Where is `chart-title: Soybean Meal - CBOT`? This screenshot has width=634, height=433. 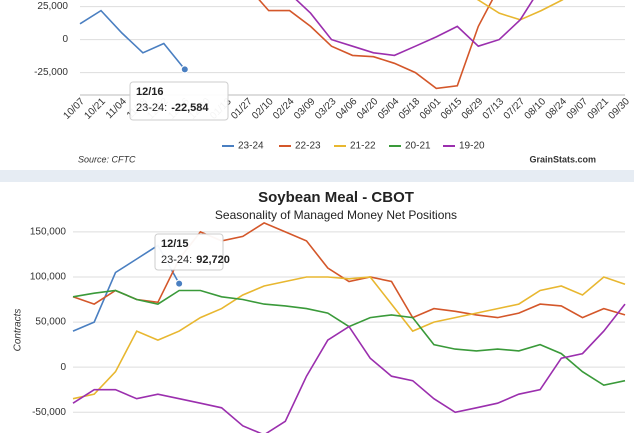 chart-title: Soybean Meal - CBOT is located at coordinates (336, 197).